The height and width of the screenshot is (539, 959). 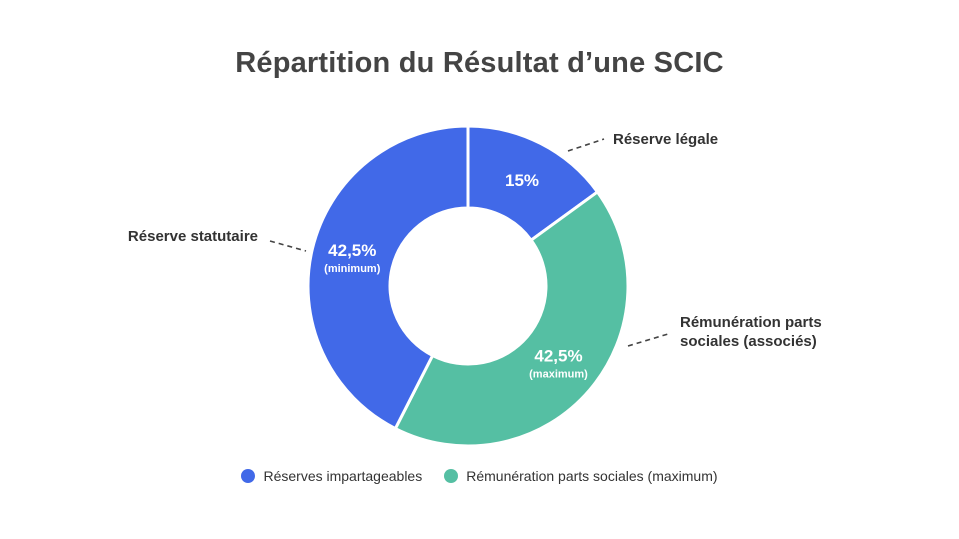 What do you see at coordinates (558, 374) in the screenshot?
I see `sub-label-remuneration: (maximum)` at bounding box center [558, 374].